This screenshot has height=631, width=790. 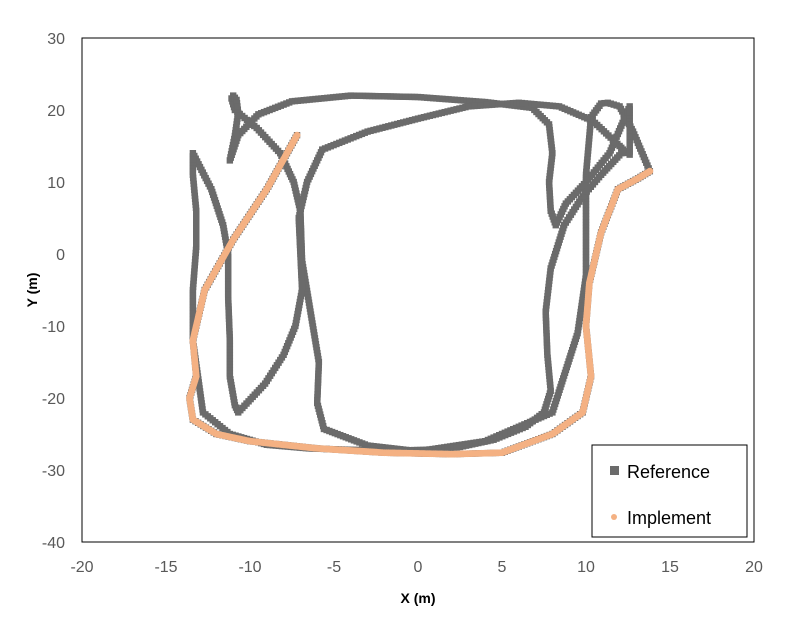 I want to click on legend: Reference Implement, so click(x=669, y=491).